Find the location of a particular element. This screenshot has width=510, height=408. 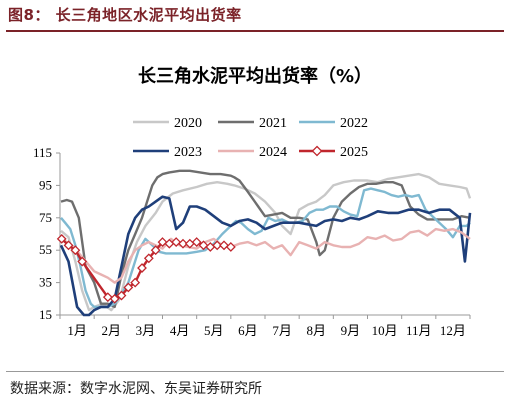

legend-label: 2021 is located at coordinates (273, 123).